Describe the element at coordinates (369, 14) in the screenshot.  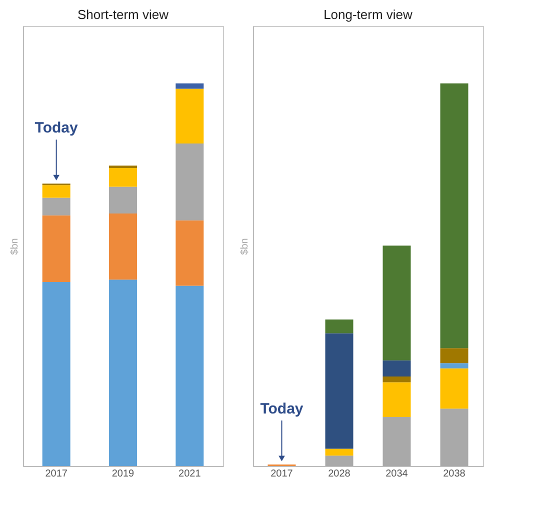
I see `chart-title: Long-term view` at that location.